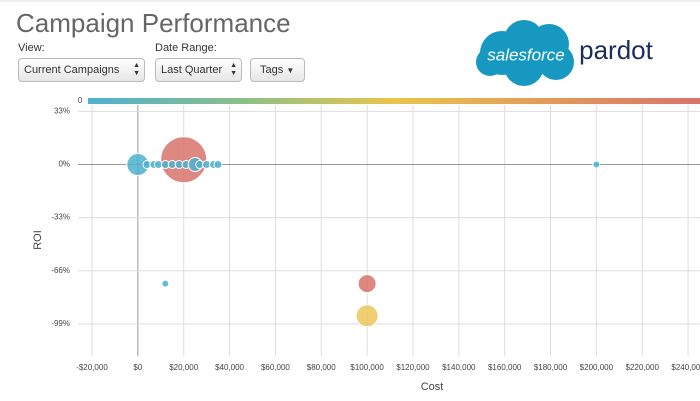 Image resolution: width=700 pixels, height=401 pixels. Describe the element at coordinates (137, 367) in the screenshot. I see `x-tick-label: $0` at that location.